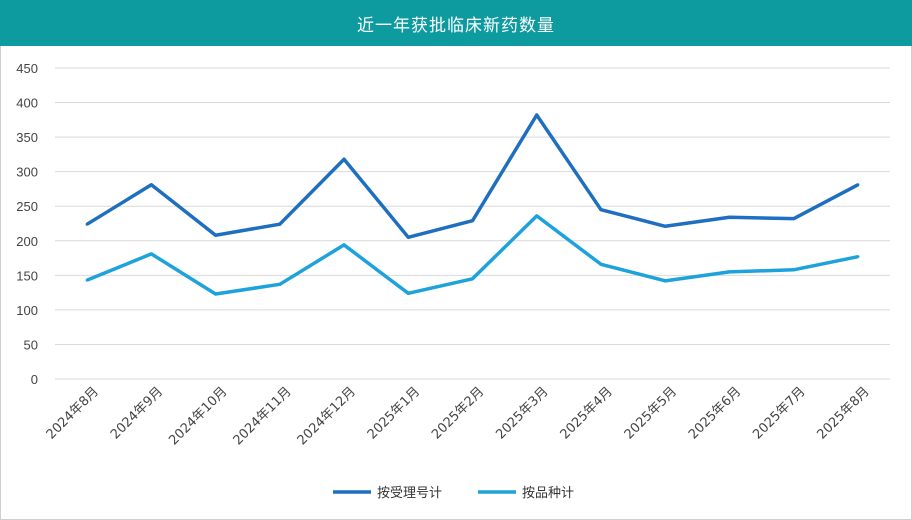 The image size is (912, 520). What do you see at coordinates (137, 413) in the screenshot?
I see `x-tick-label: 2024年9月` at bounding box center [137, 413].